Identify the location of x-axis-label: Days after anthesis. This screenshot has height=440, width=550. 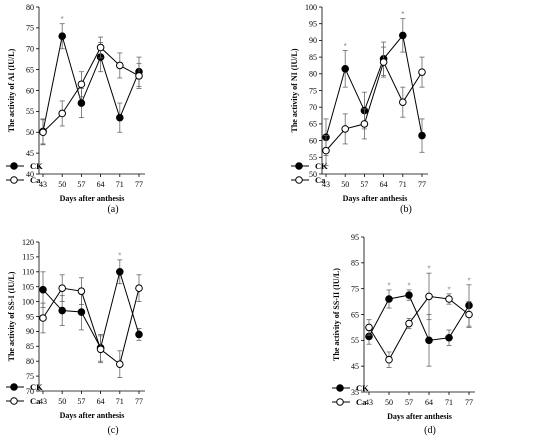
(92, 415).